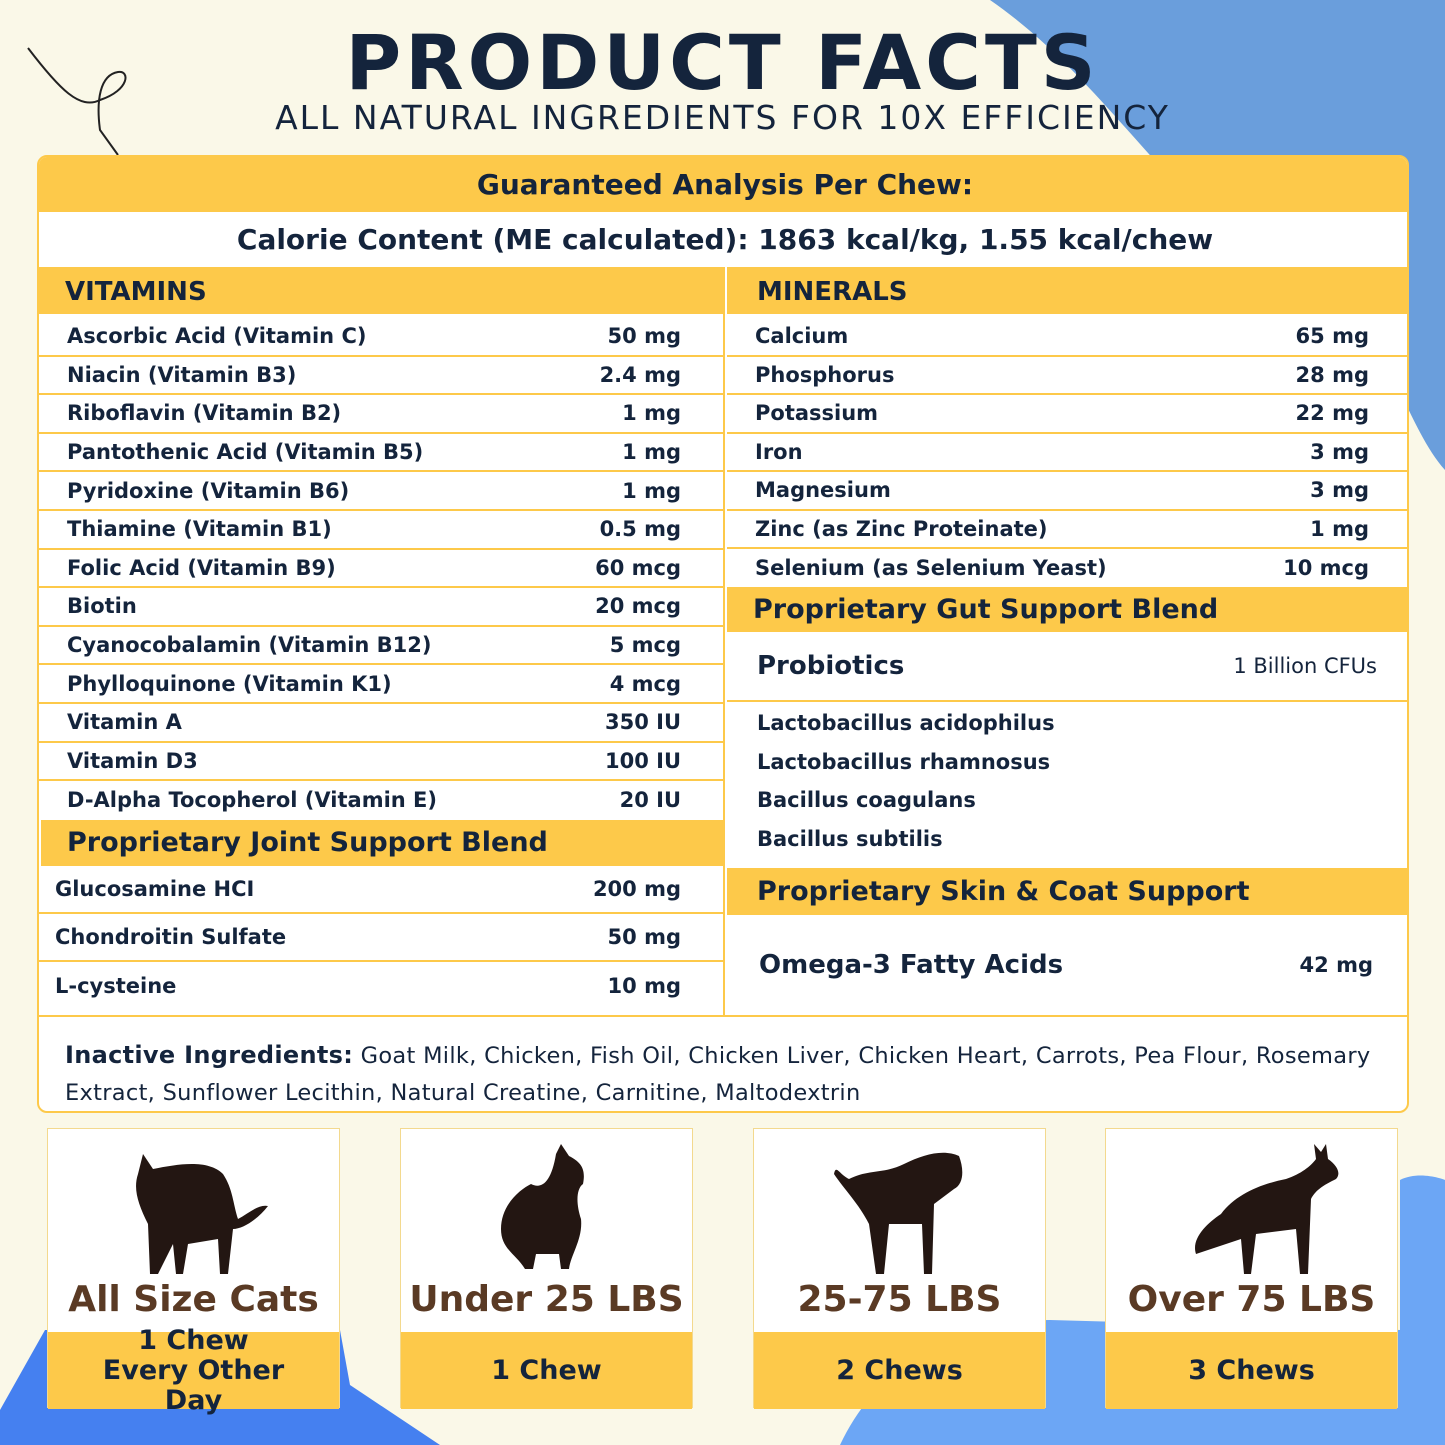  Describe the element at coordinates (381, 890) in the screenshot. I see `joint-row: Glucosamine HCI 200 mg` at that location.